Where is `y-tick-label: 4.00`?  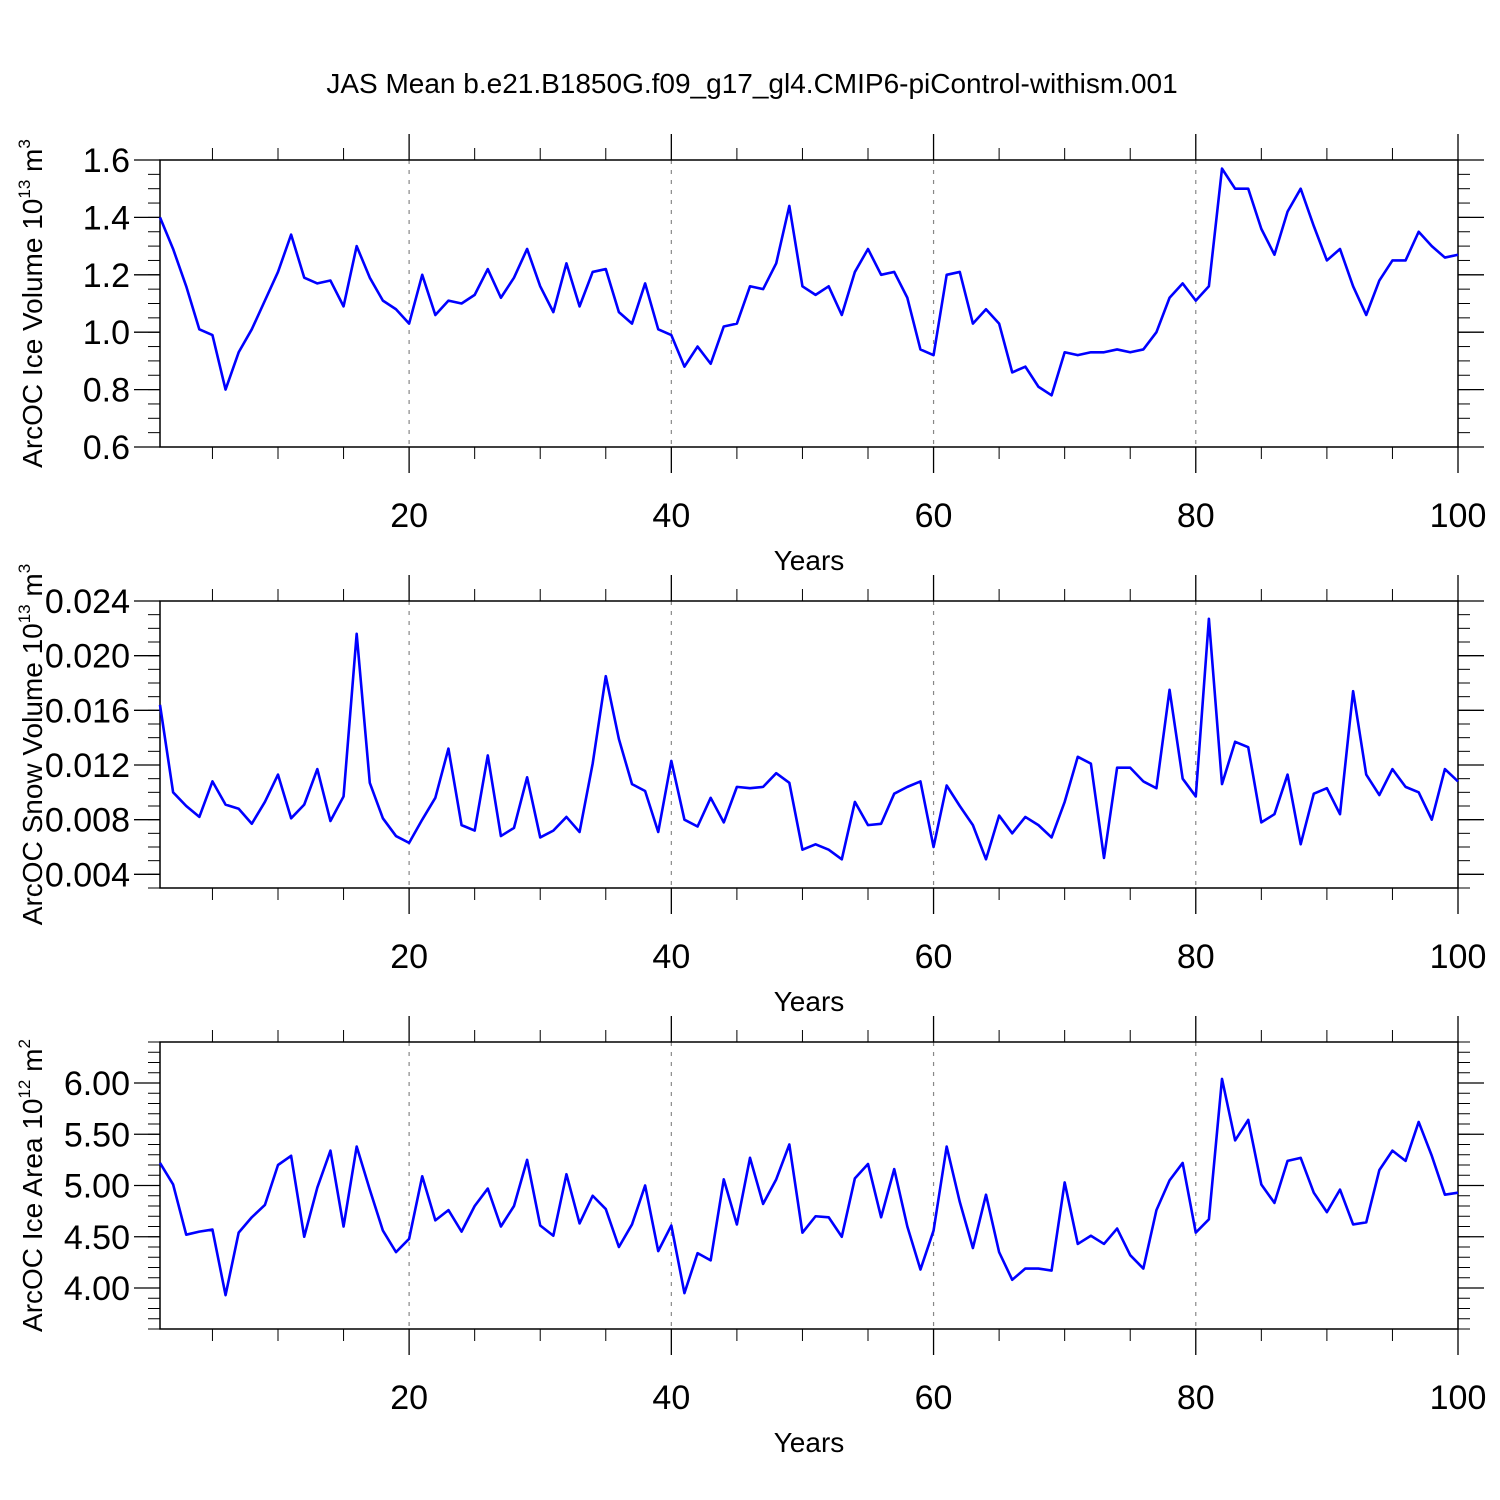 y-tick-label: 4.00 is located at coordinates (97, 1289).